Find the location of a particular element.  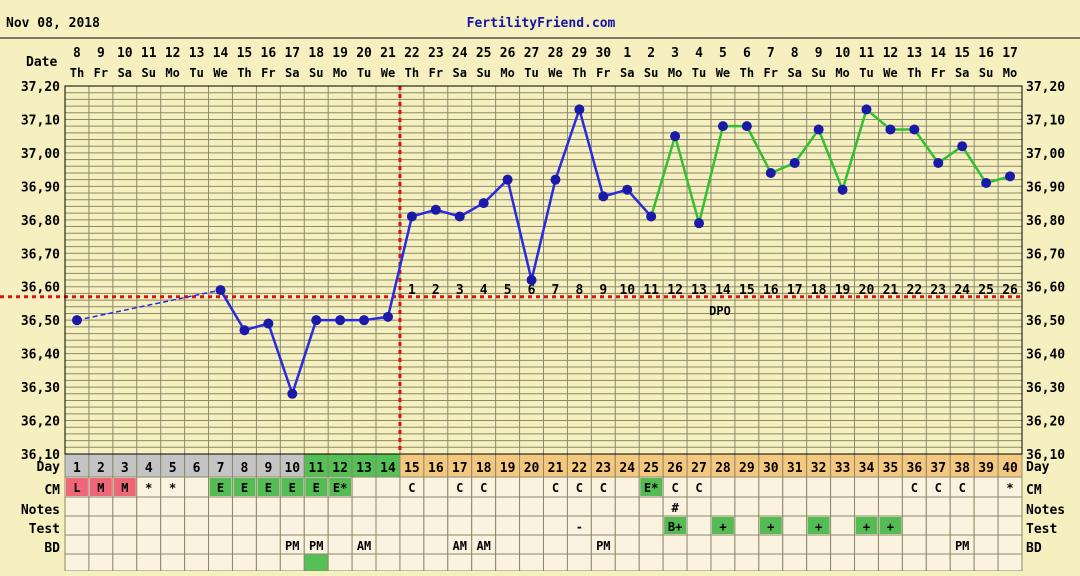

dpo-number: 7 is located at coordinates (556, 290).